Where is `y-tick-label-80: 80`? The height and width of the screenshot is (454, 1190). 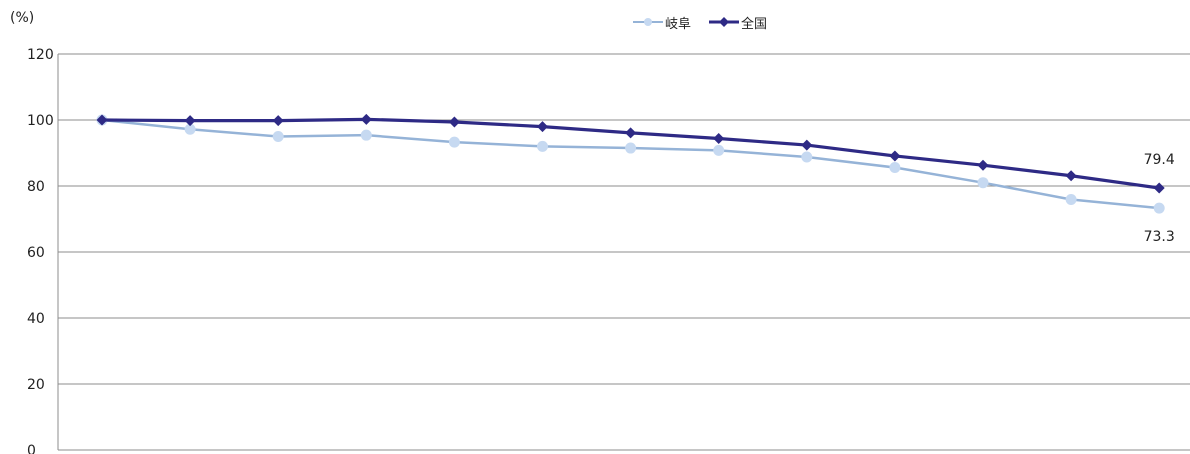 y-tick-label-80: 80 is located at coordinates (36, 187).